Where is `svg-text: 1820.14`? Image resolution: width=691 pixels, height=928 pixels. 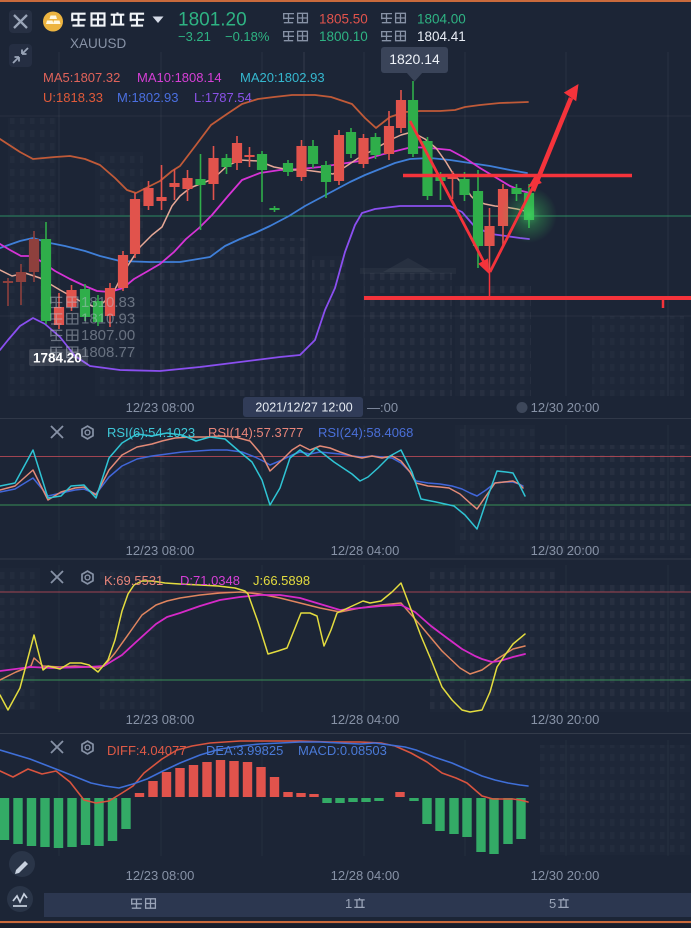
svg-text: 1820.14 is located at coordinates (414, 59).